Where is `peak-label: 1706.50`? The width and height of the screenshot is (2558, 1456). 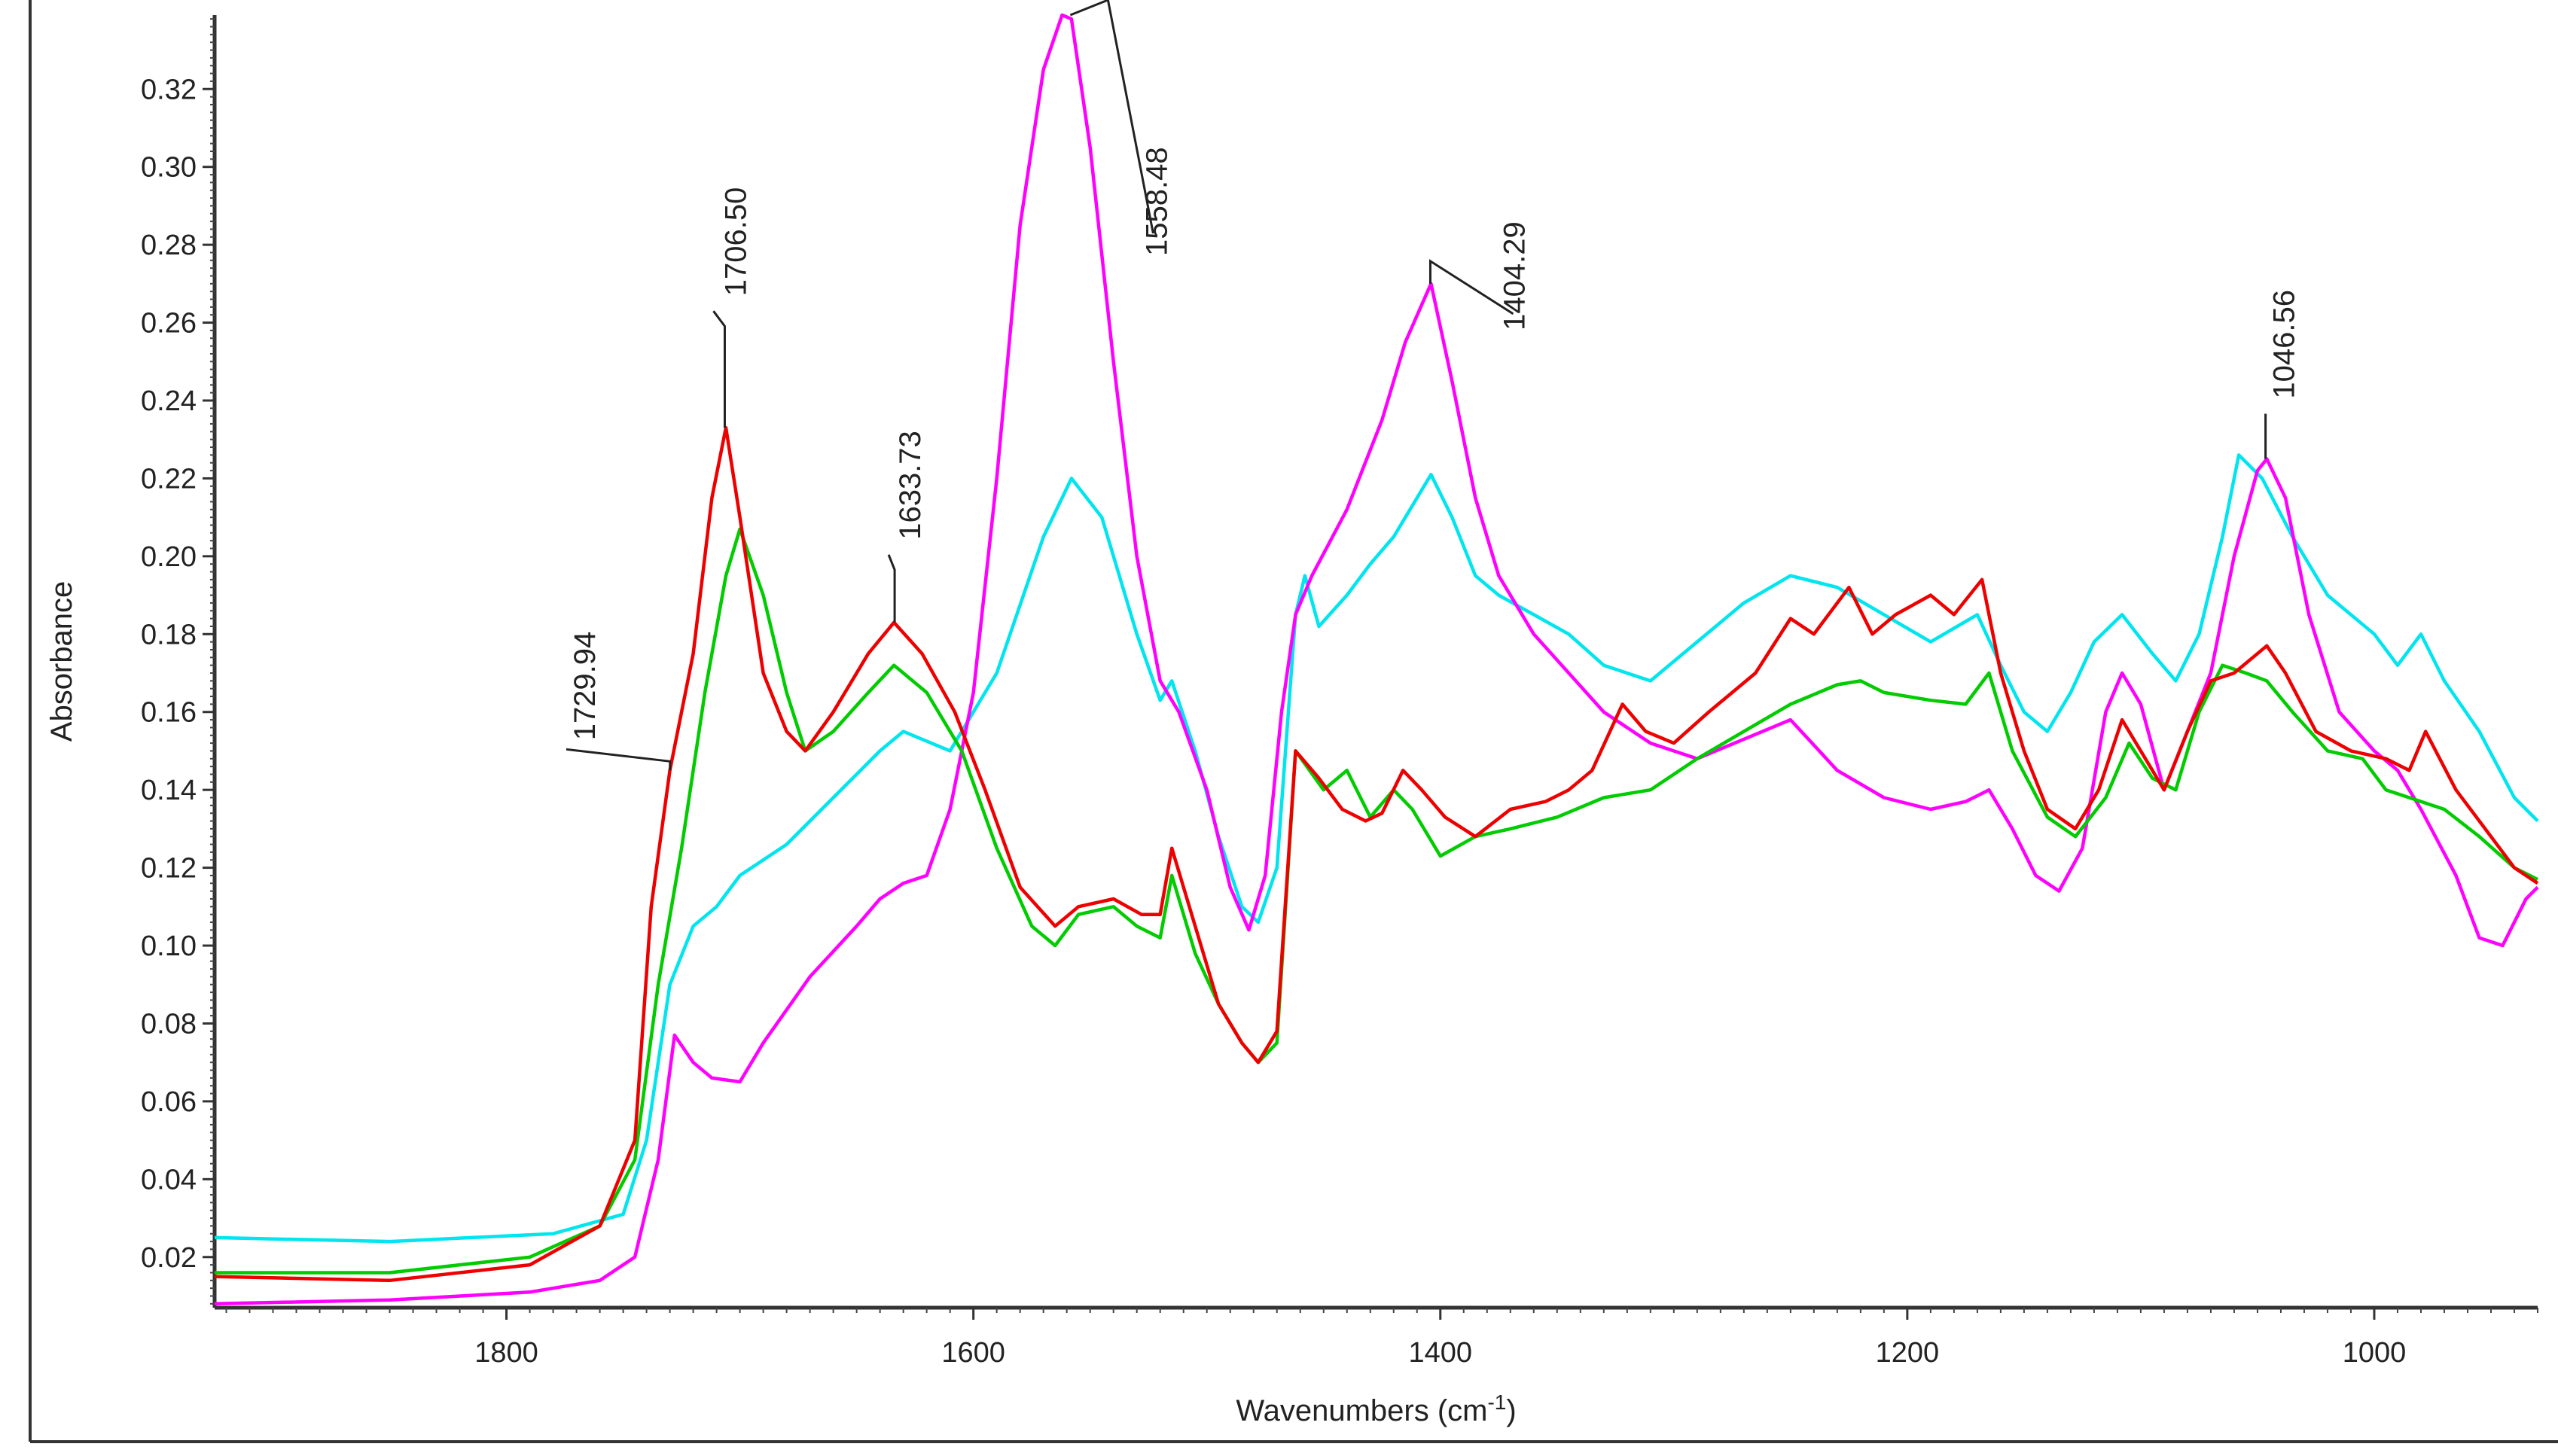
peak-label: 1706.50 is located at coordinates (735, 242).